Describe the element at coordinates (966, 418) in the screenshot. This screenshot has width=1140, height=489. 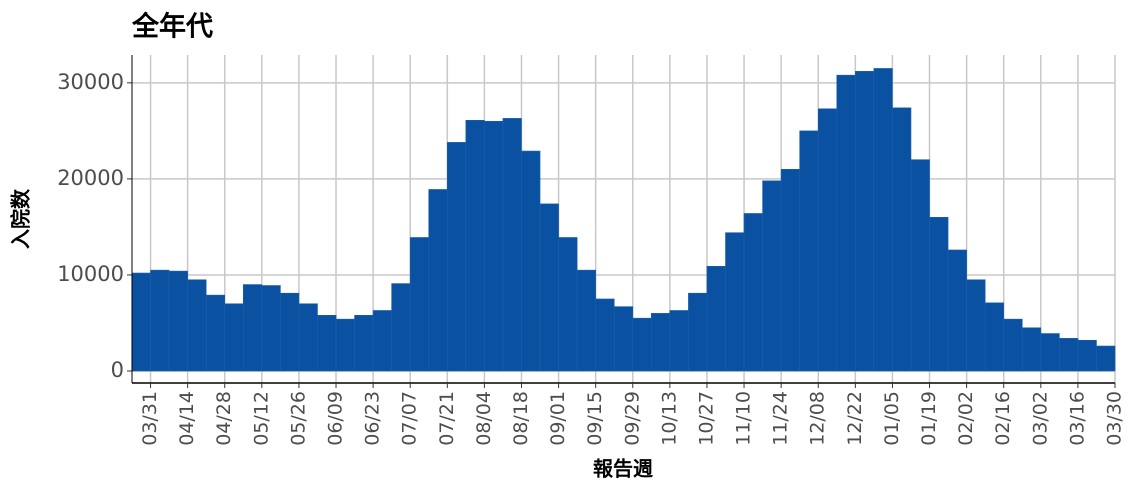
I see `x-tick-label: 02/02` at that location.